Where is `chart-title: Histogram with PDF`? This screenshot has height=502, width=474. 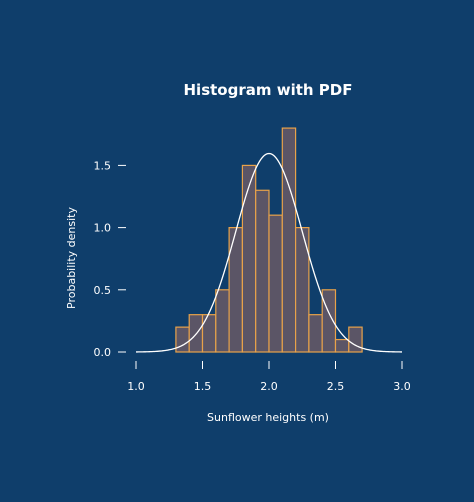
chart-title: Histogram with PDF is located at coordinates (268, 90).